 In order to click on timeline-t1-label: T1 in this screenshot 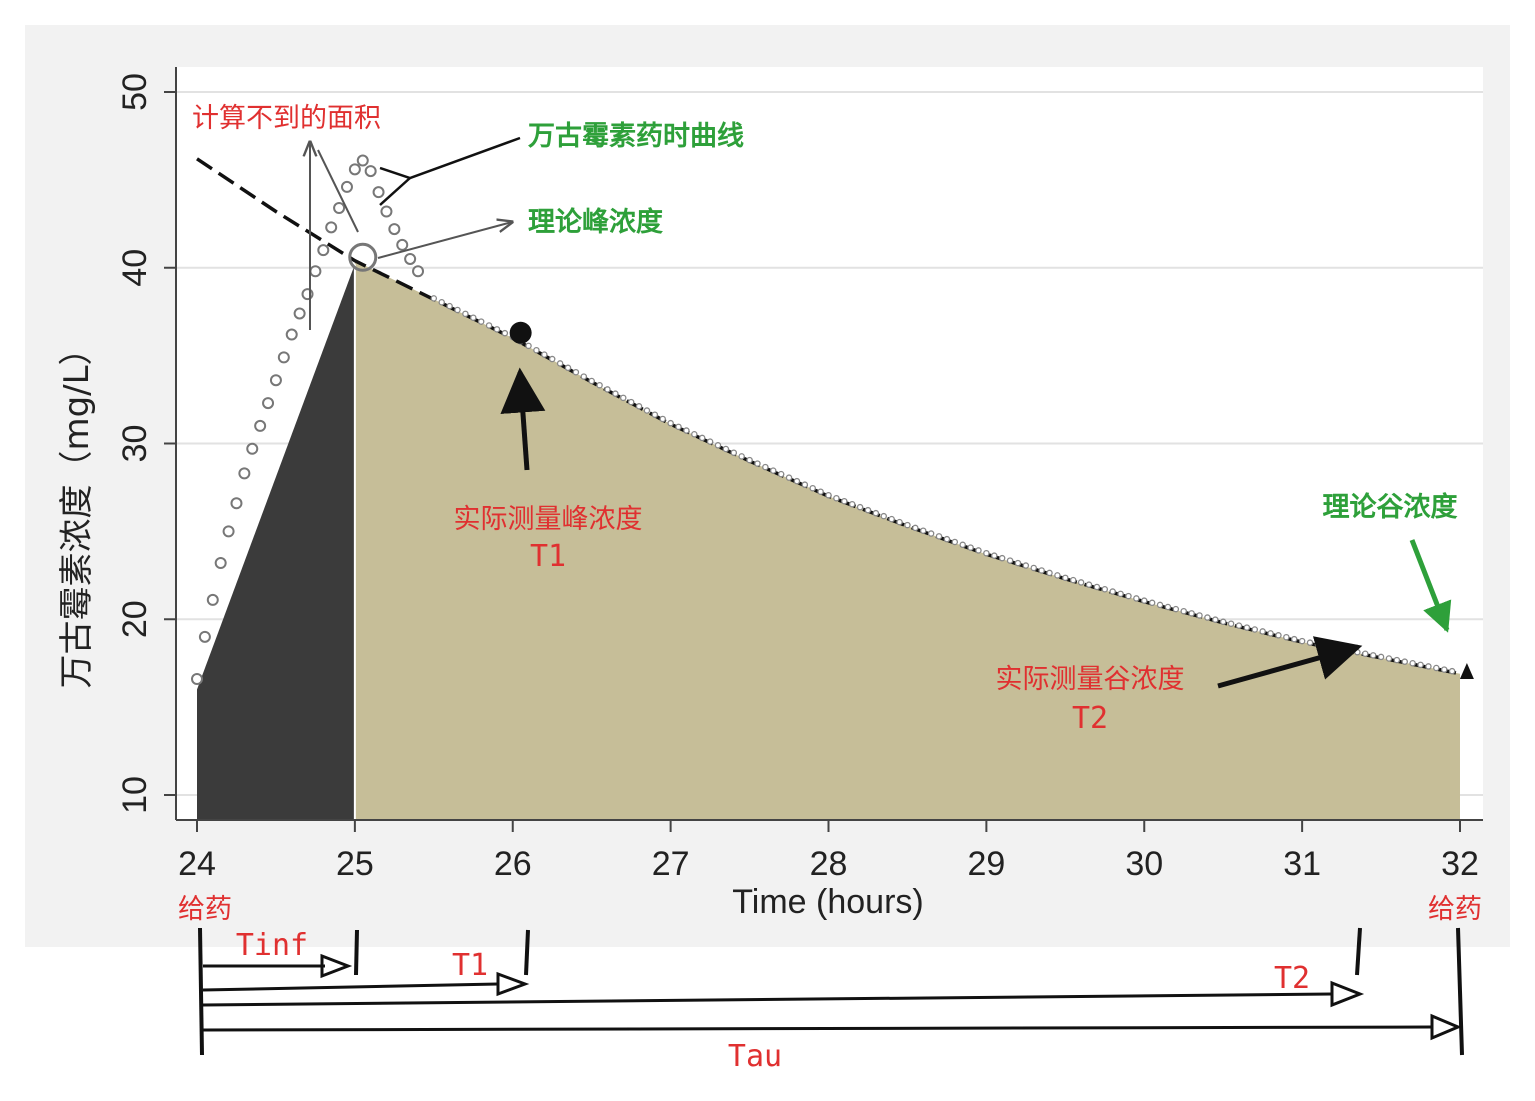, I will do `click(470, 965)`.